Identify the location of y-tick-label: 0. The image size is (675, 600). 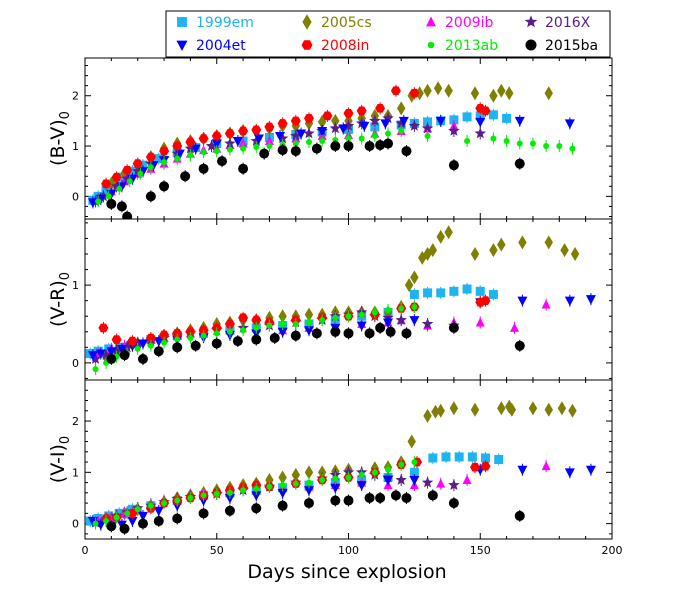
(75, 363).